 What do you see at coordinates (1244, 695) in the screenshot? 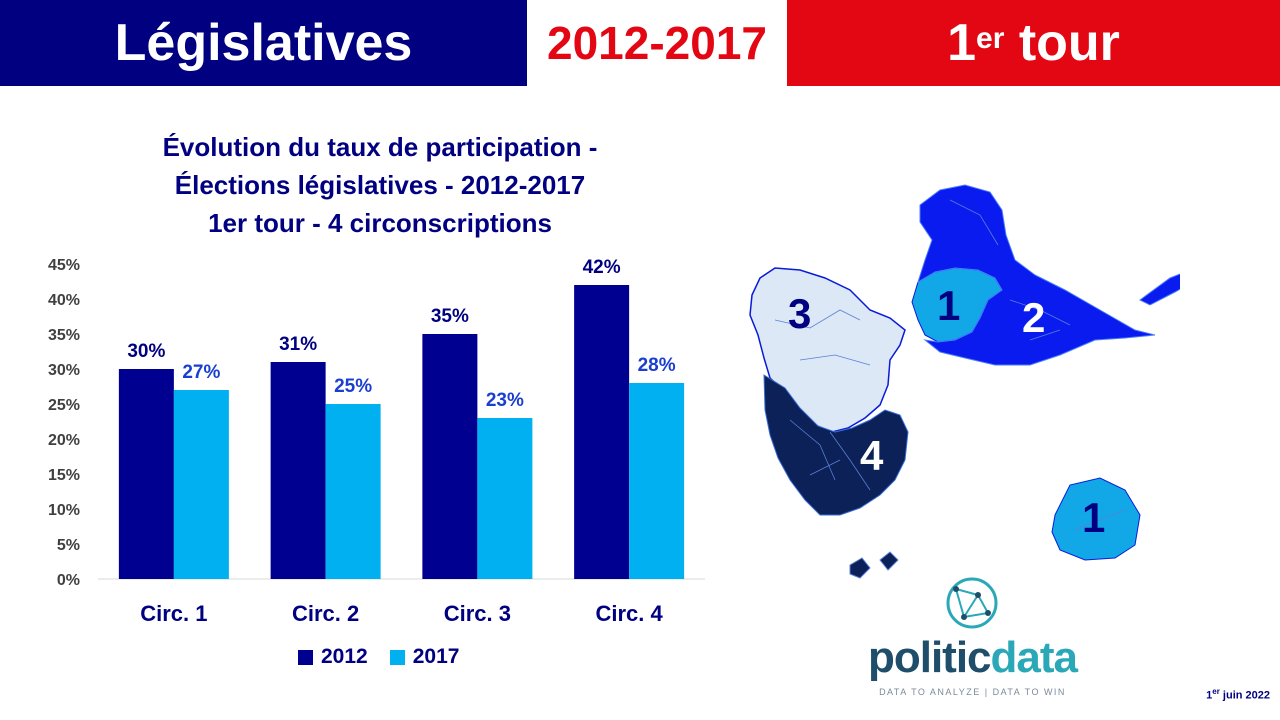
I see `date-rest: juin 2022` at bounding box center [1244, 695].